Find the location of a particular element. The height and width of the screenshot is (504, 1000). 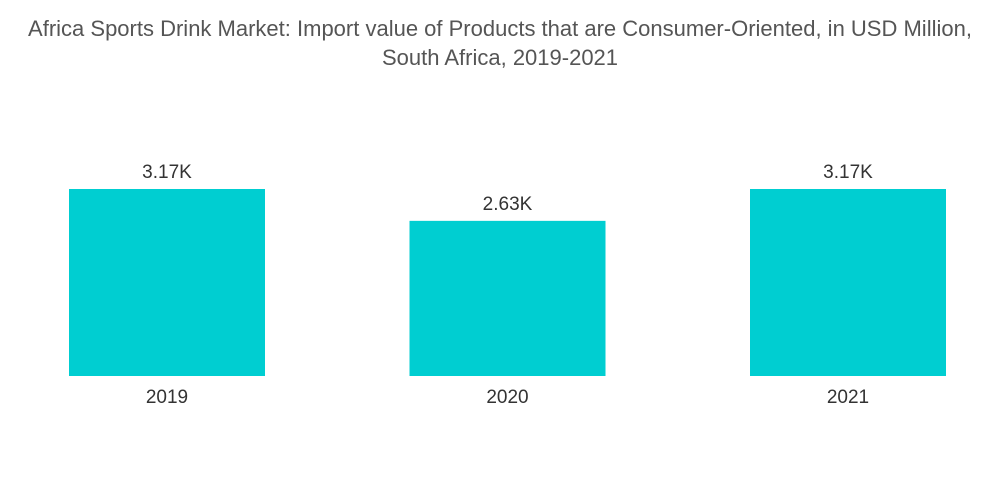

bar-2019 is located at coordinates (167, 282).